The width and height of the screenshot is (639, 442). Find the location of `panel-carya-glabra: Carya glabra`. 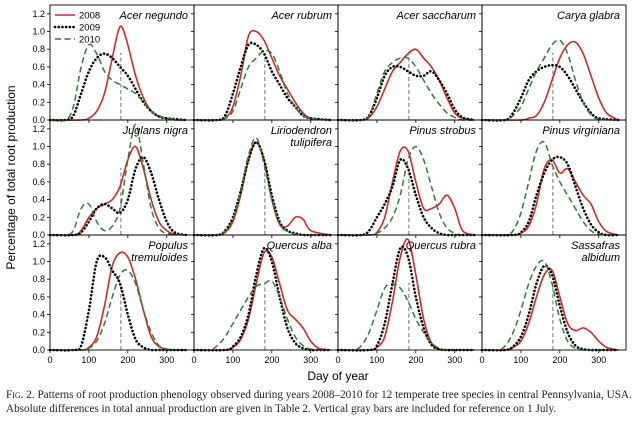

panel-carya-glabra: Carya glabra is located at coordinates (553, 63).